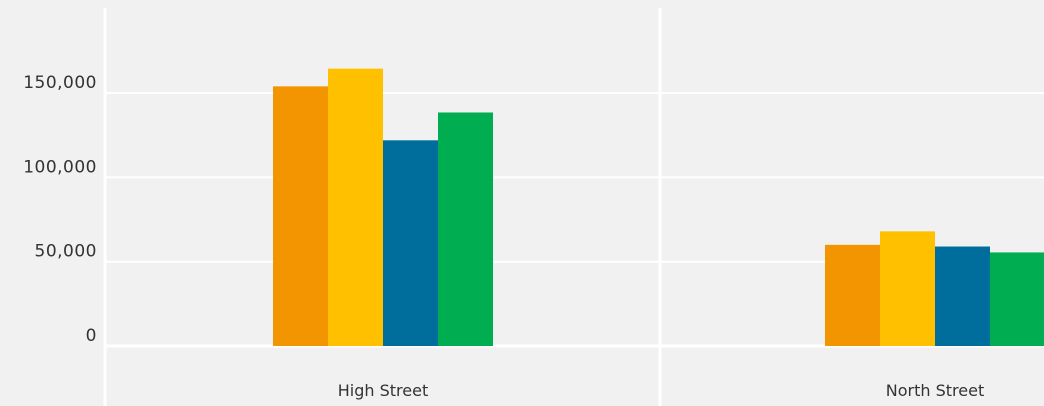  I want to click on x-category-label: North Street, so click(935, 390).